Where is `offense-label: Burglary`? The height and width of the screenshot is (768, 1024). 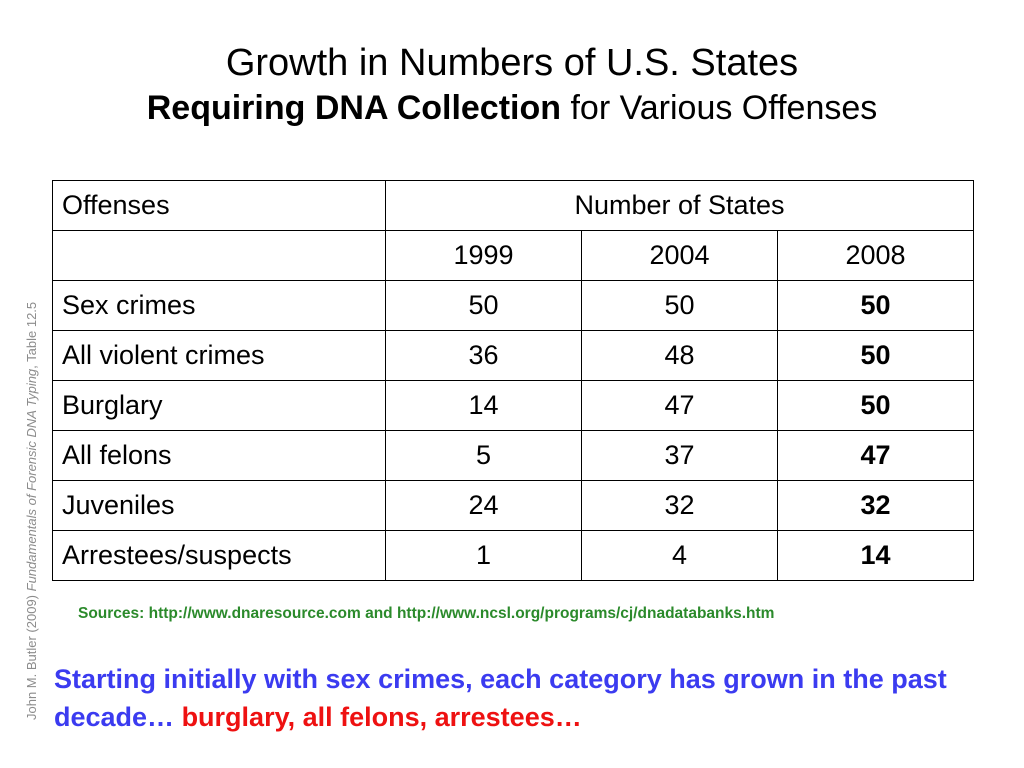 offense-label: Burglary is located at coordinates (219, 405).